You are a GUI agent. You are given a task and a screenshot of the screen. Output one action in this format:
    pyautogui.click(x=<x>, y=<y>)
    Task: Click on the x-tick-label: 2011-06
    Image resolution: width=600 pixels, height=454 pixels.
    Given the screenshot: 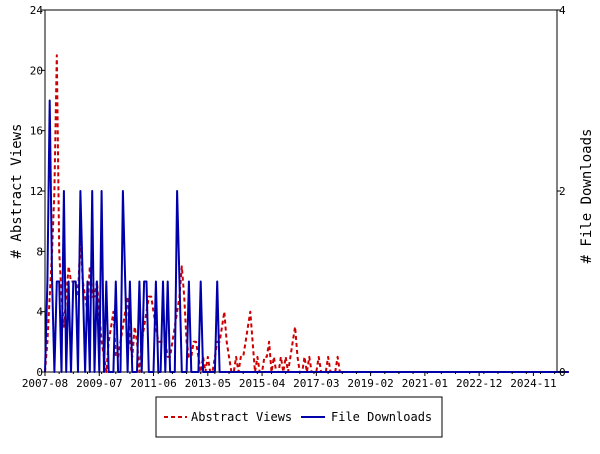 What is the action you would take?
    pyautogui.click(x=153, y=383)
    